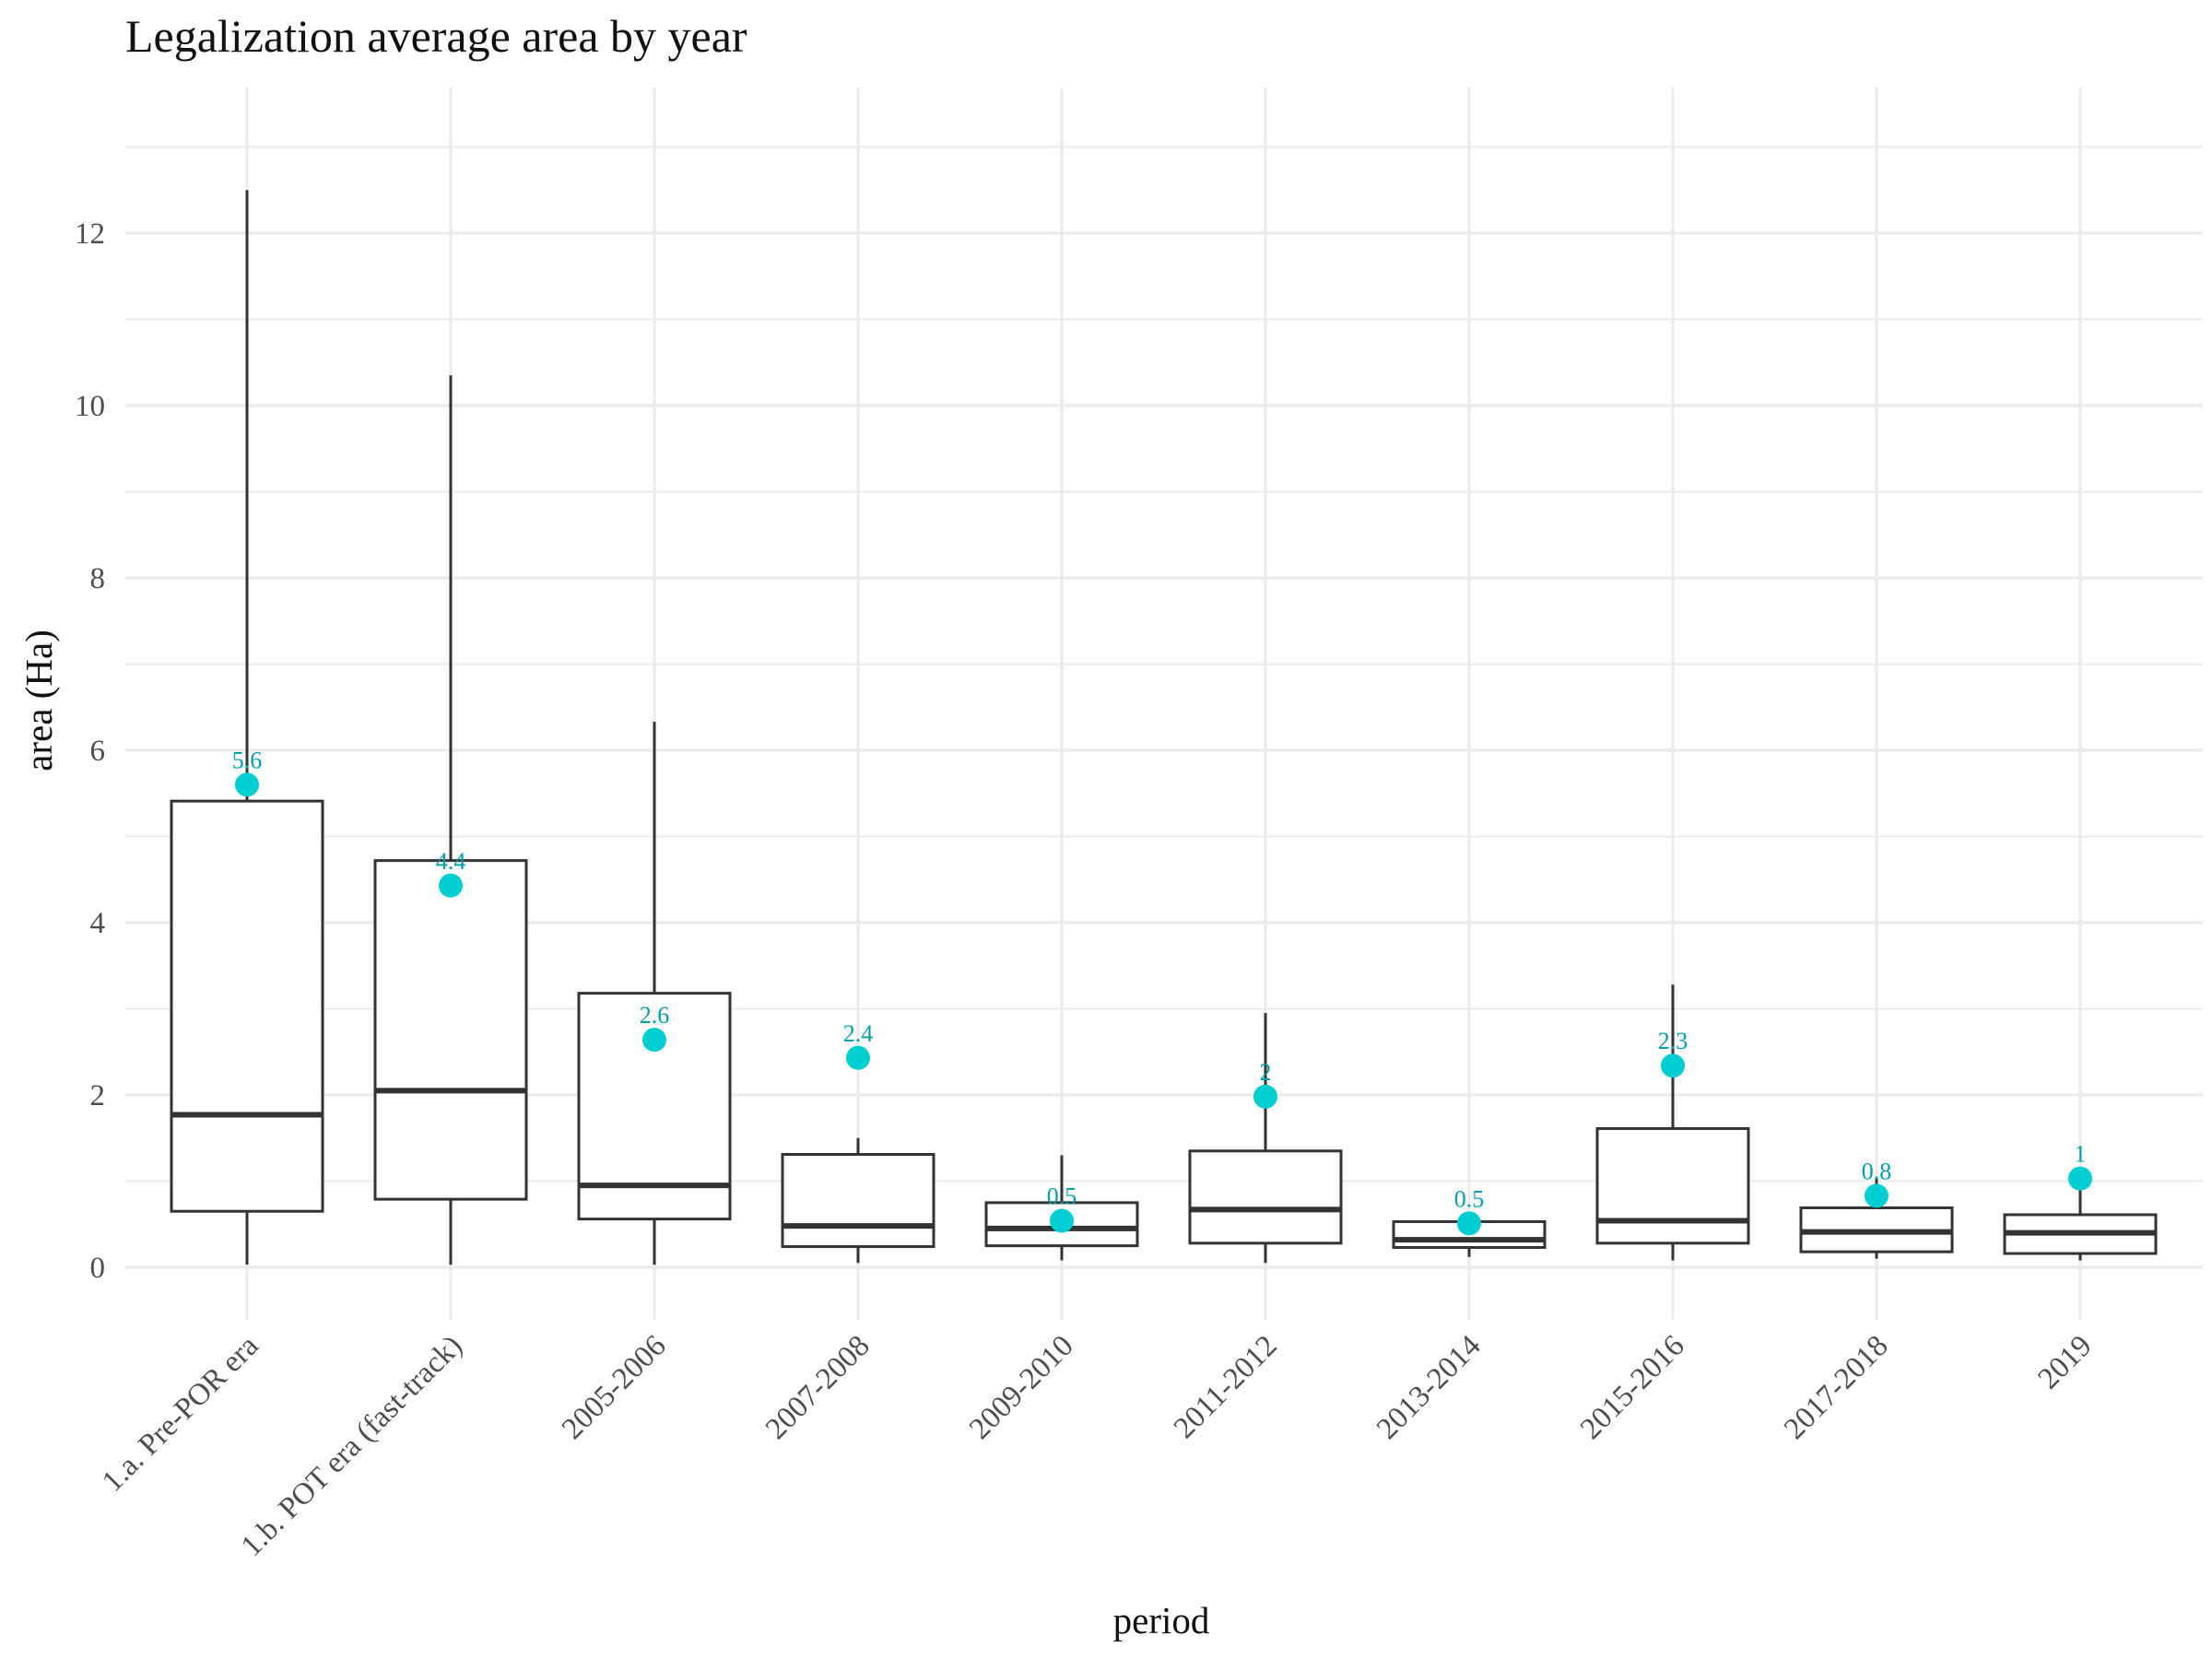 This screenshot has width=2212, height=1659. Describe the element at coordinates (655, 1015) in the screenshot. I see `mean-value-label: 2.6` at that location.